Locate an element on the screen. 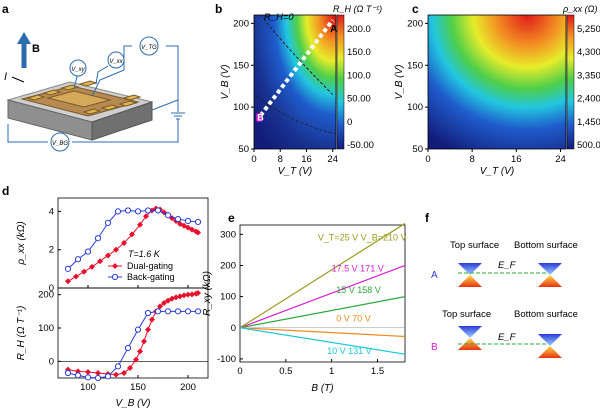  top-surface-label-b: Top surface is located at coordinates (466, 314).